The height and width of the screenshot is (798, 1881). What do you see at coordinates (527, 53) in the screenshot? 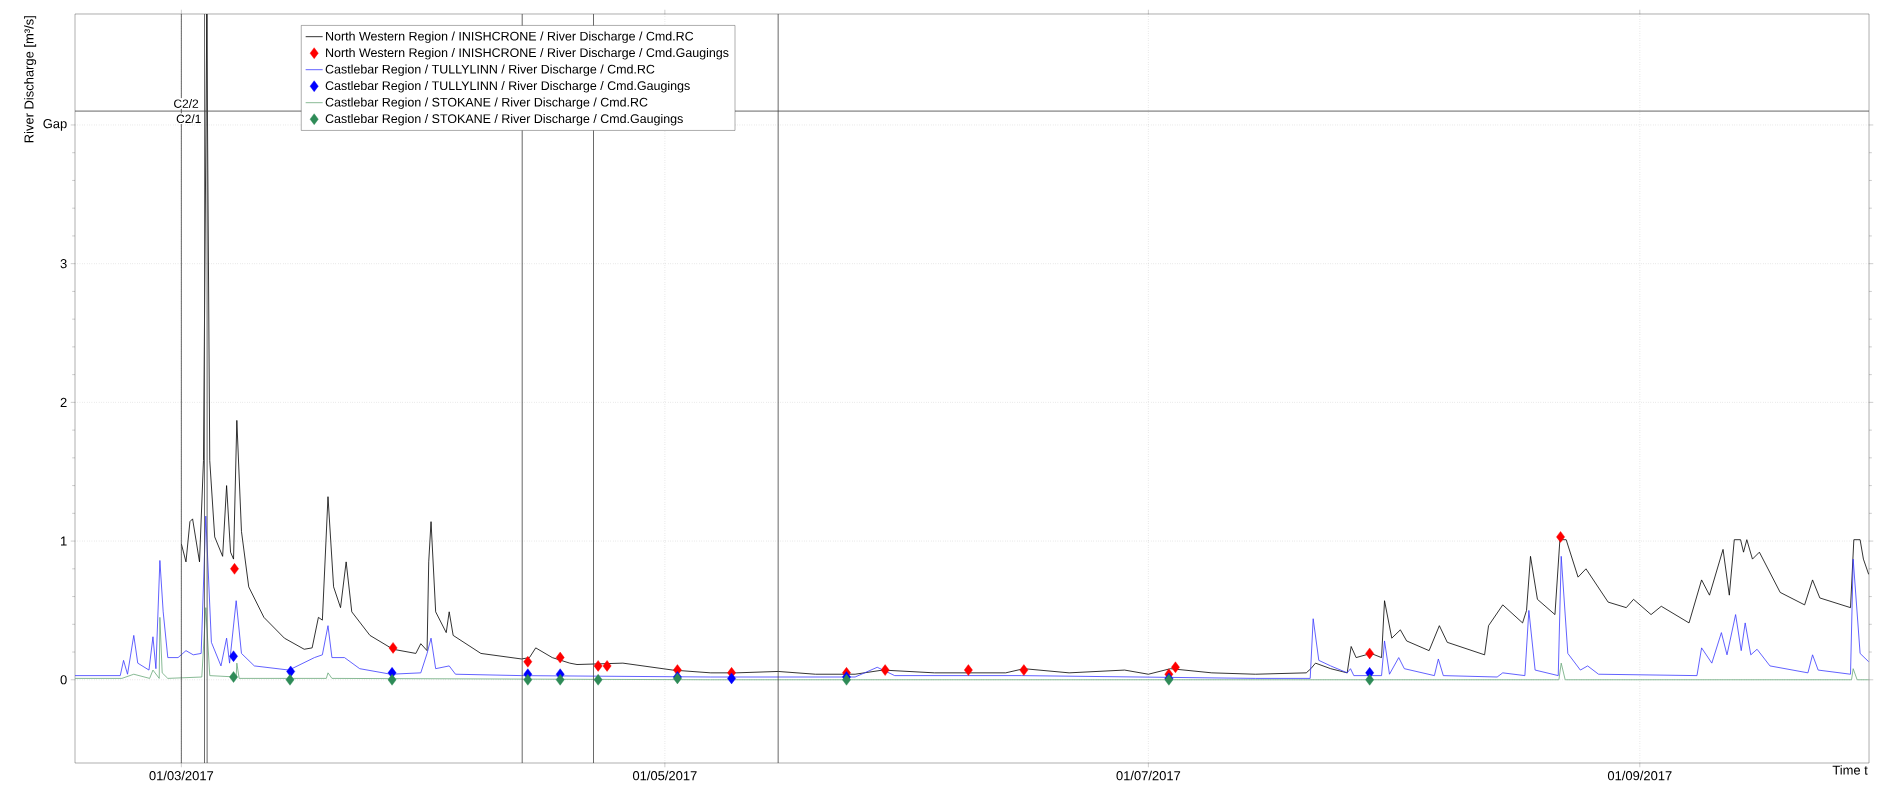
I see `legend-label: North Western Region / INISHCRONE / River Discharge / Cmd.Gaugings` at bounding box center [527, 53].